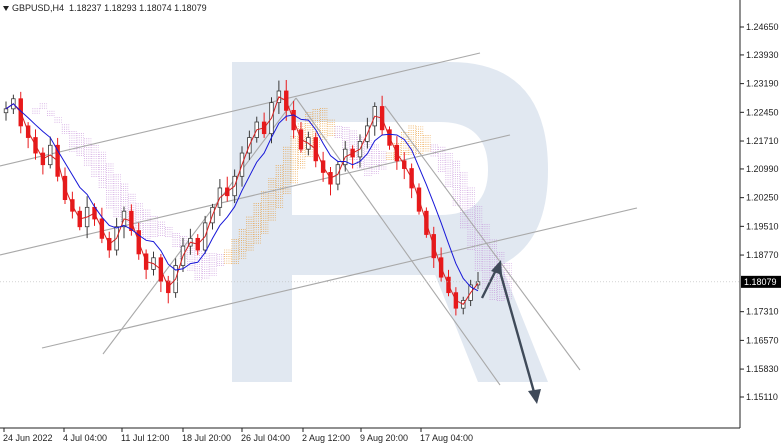 Image resolution: width=782 pixels, height=448 pixels. What do you see at coordinates (762, 141) in the screenshot?
I see `price-tick-label: 1.21710` at bounding box center [762, 141].